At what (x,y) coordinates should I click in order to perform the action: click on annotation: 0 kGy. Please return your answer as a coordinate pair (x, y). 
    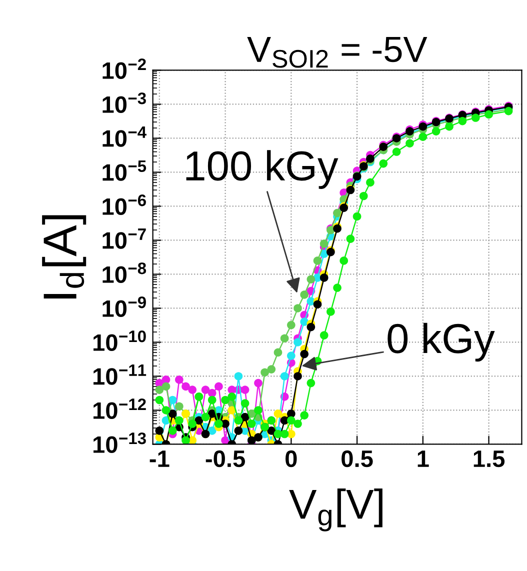
    Looking at the image, I should click on (441, 342).